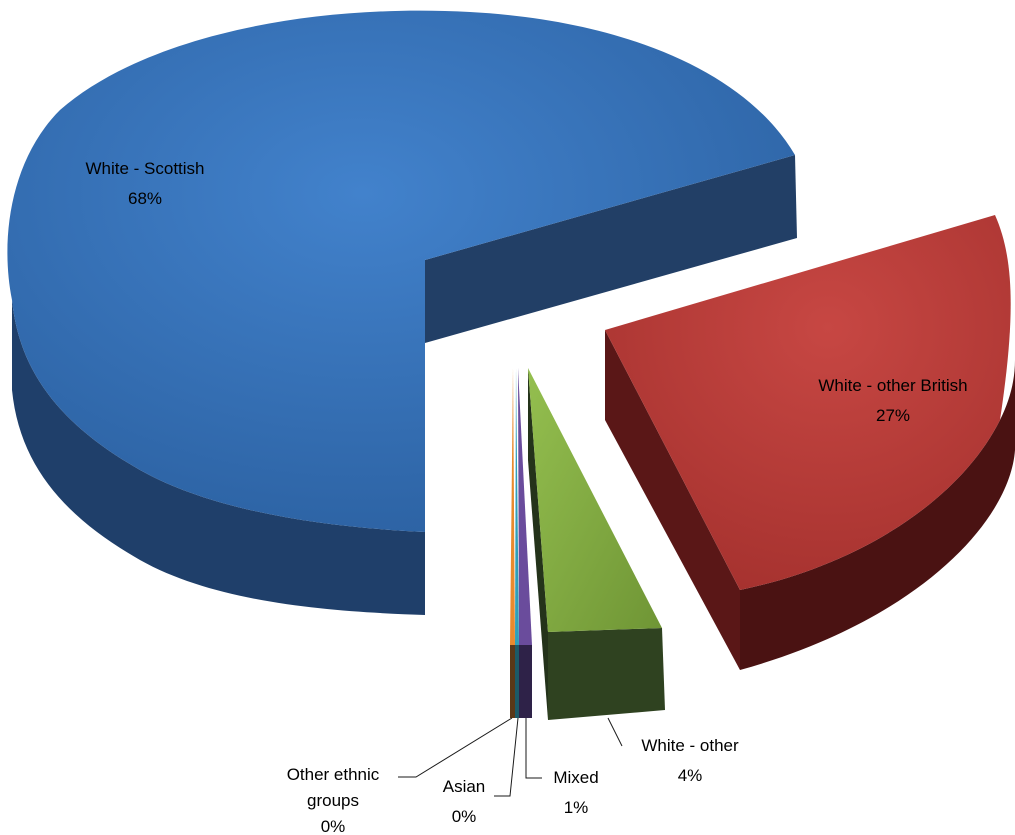 This screenshot has width=1015, height=835. What do you see at coordinates (333, 826) in the screenshot?
I see `label-other-ethnic-groups-value: 0%` at bounding box center [333, 826].